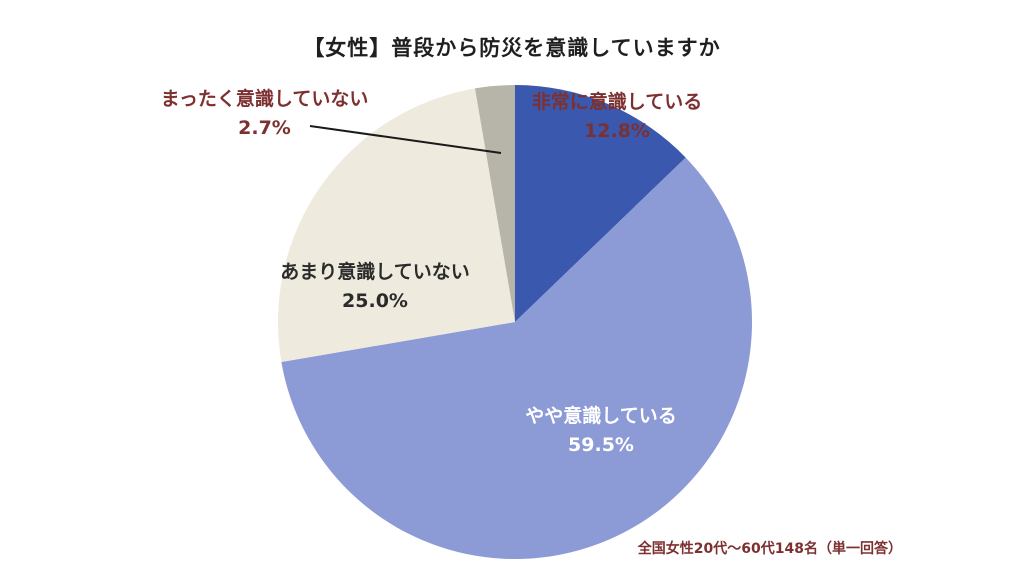 Image resolution: width=1024 pixels, height=576 pixels. I want to click on slice-label-strongly-aware: 非常に意識している 12.8%, so click(617, 117).